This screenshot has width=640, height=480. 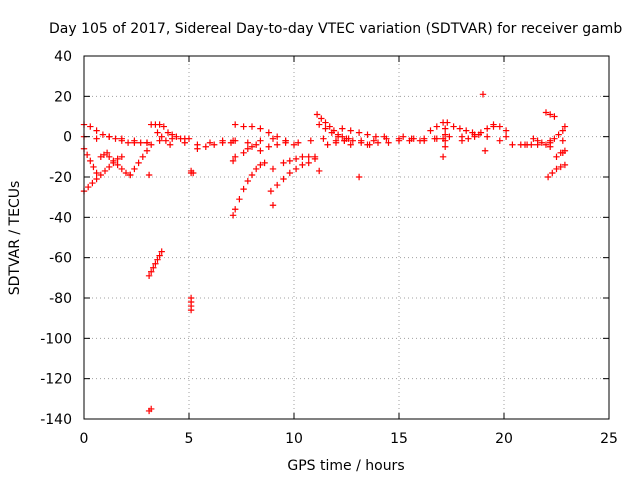 What do you see at coordinates (67, 138) in the screenshot?
I see `y-tick-label: 0` at bounding box center [67, 138].